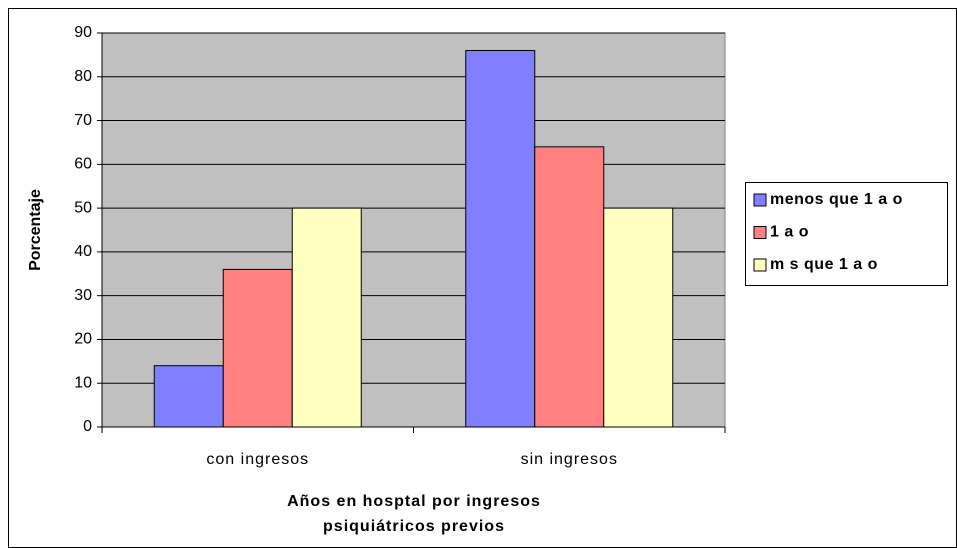  I want to click on x-tick-label: sin ingresos, so click(569, 459).